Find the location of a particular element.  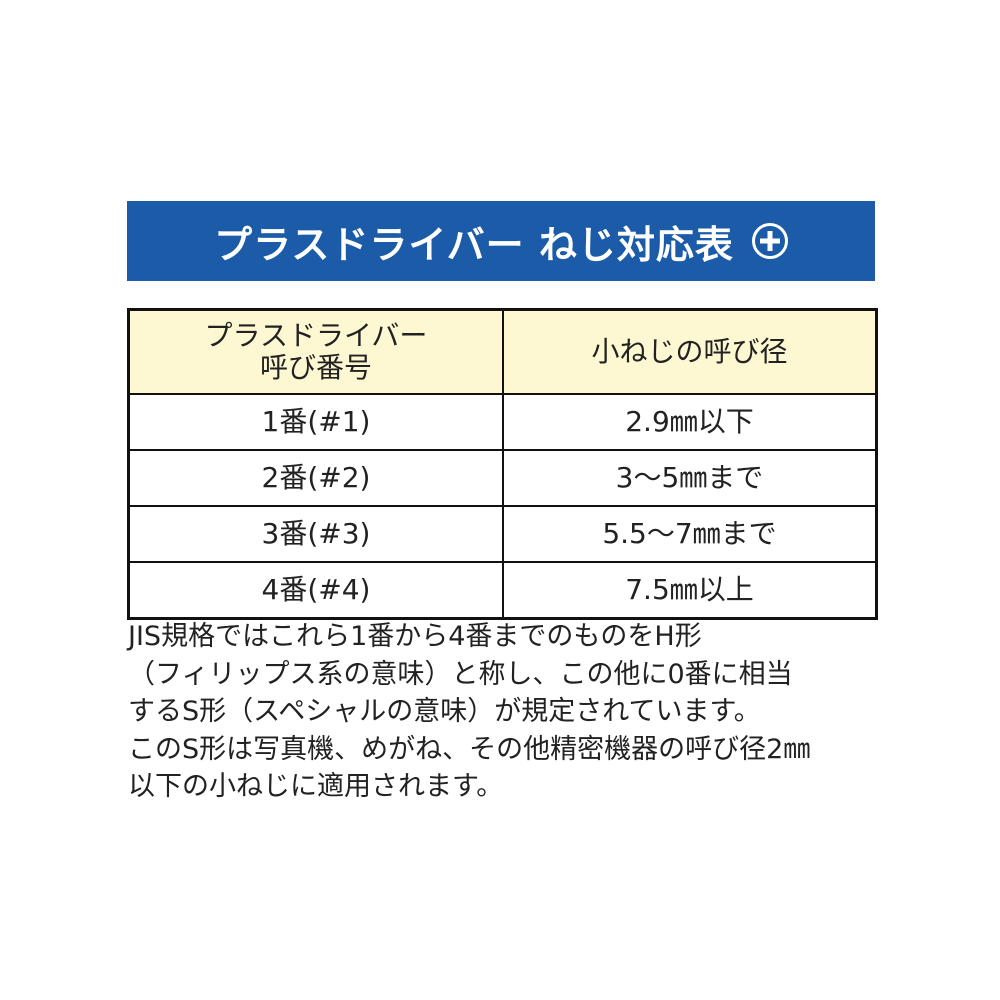

header-screw-diameter: 小ねじの呼び径 is located at coordinates (690, 351).